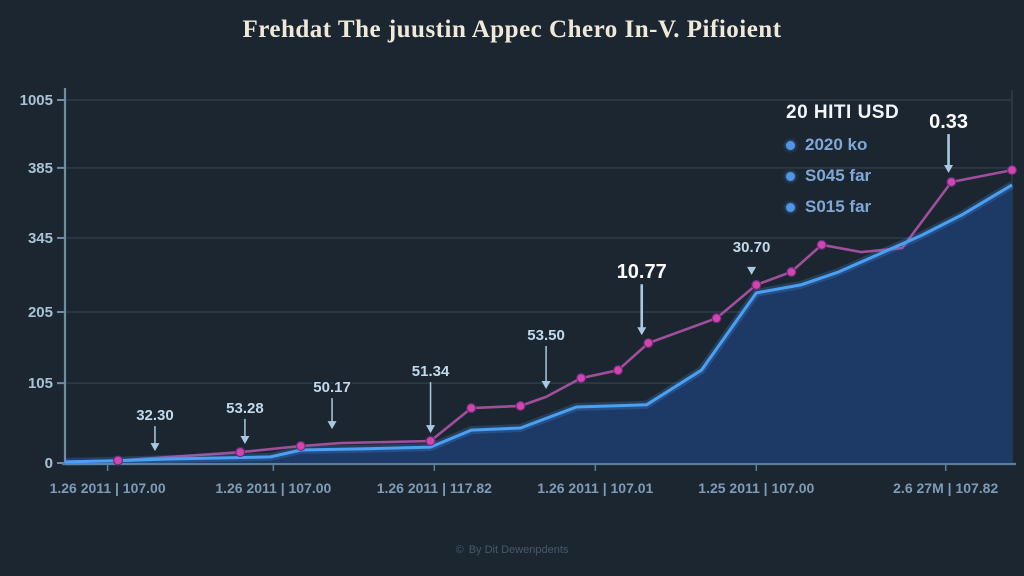  I want to click on footer-credit: © By Dit Dewenpdents, so click(512, 550).